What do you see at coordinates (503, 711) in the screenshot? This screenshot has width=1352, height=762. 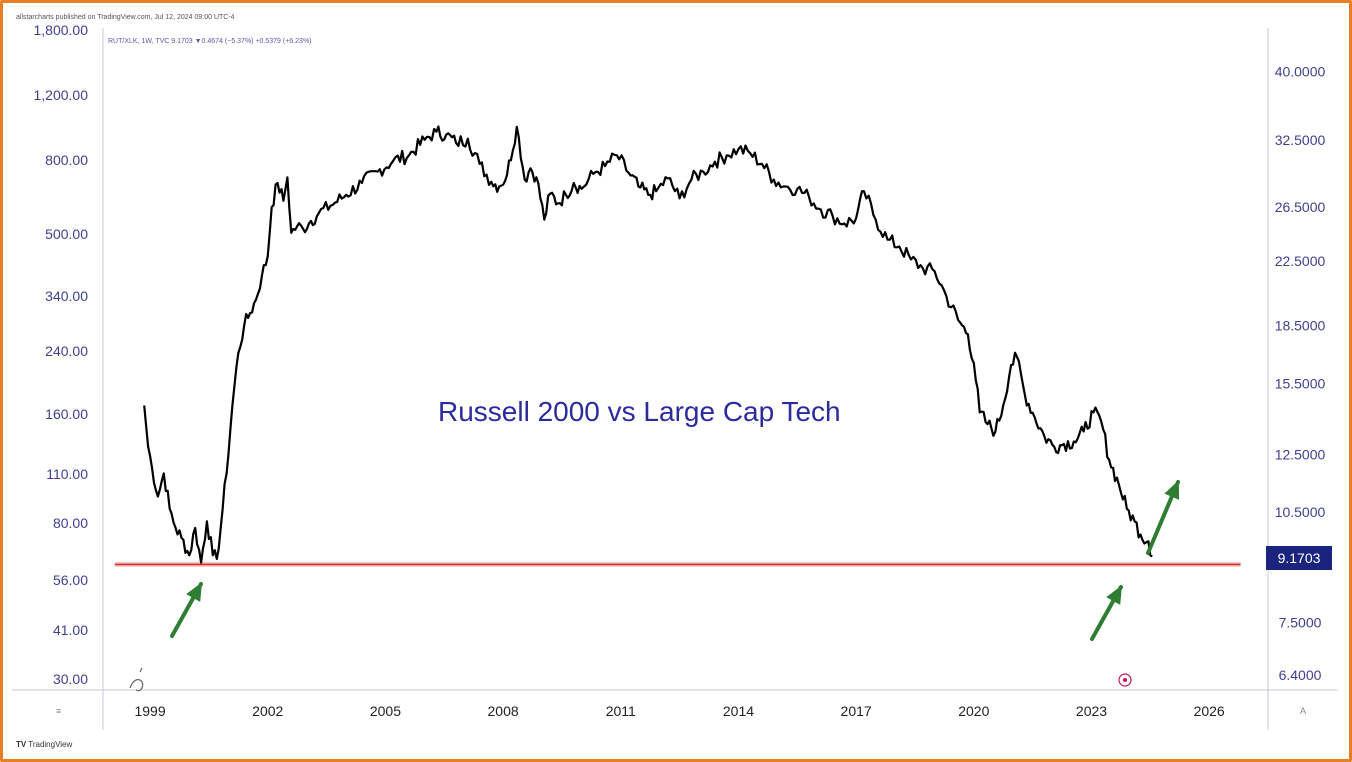 I see `x-tick-label: 2008` at bounding box center [503, 711].